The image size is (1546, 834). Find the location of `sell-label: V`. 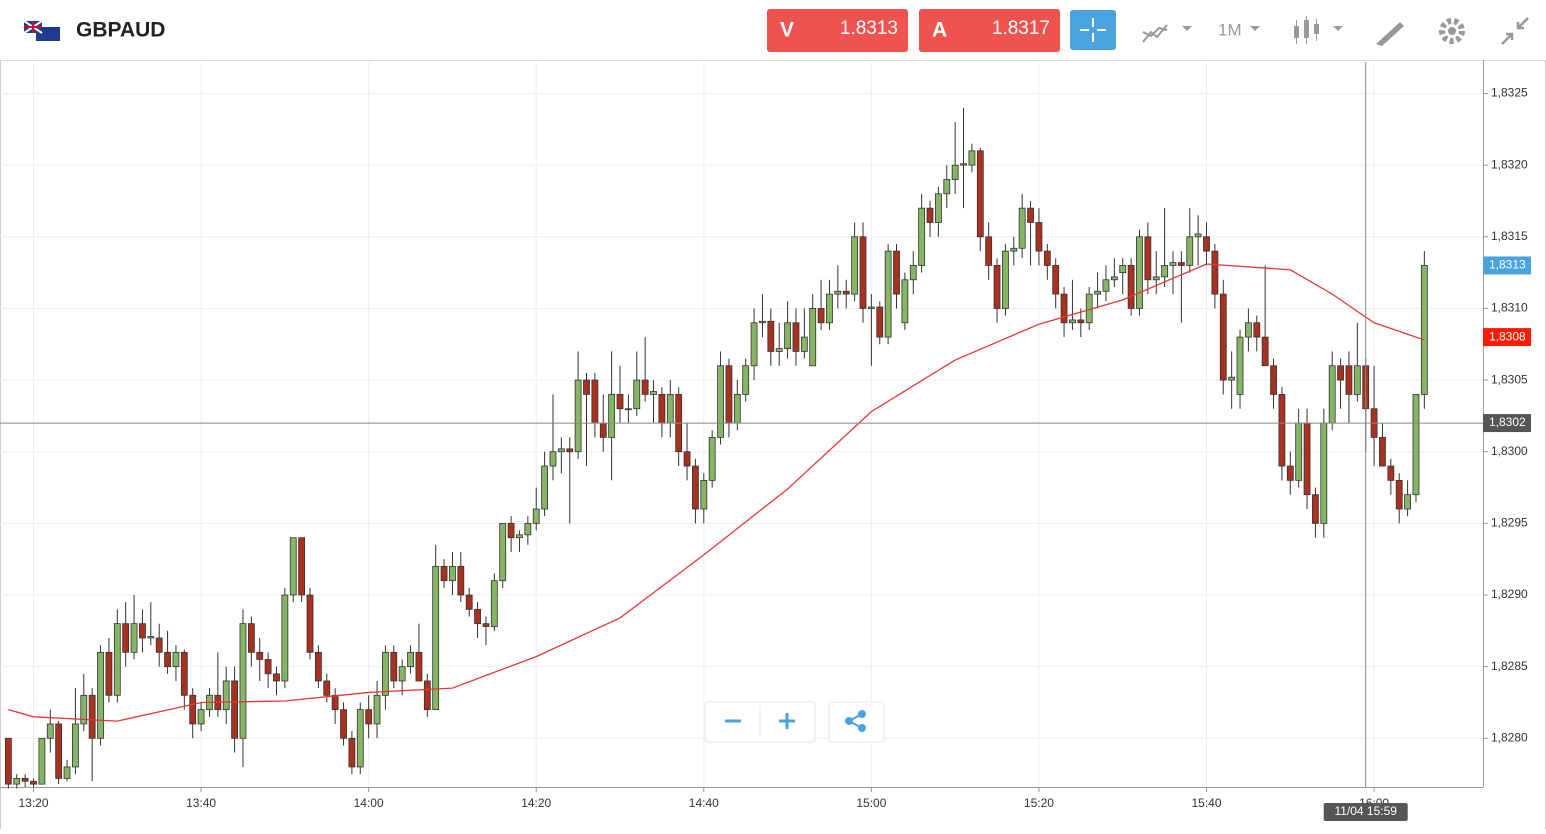

sell-label: V is located at coordinates (787, 30).